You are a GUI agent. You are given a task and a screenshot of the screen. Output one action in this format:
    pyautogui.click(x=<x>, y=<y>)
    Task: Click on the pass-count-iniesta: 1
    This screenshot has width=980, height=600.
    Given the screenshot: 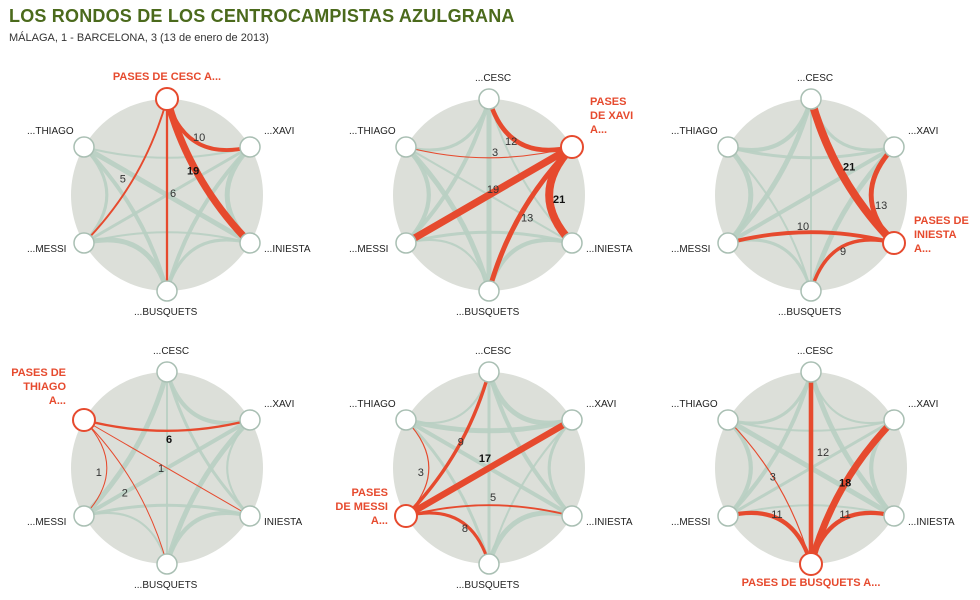 What is the action you would take?
    pyautogui.click(x=161, y=469)
    